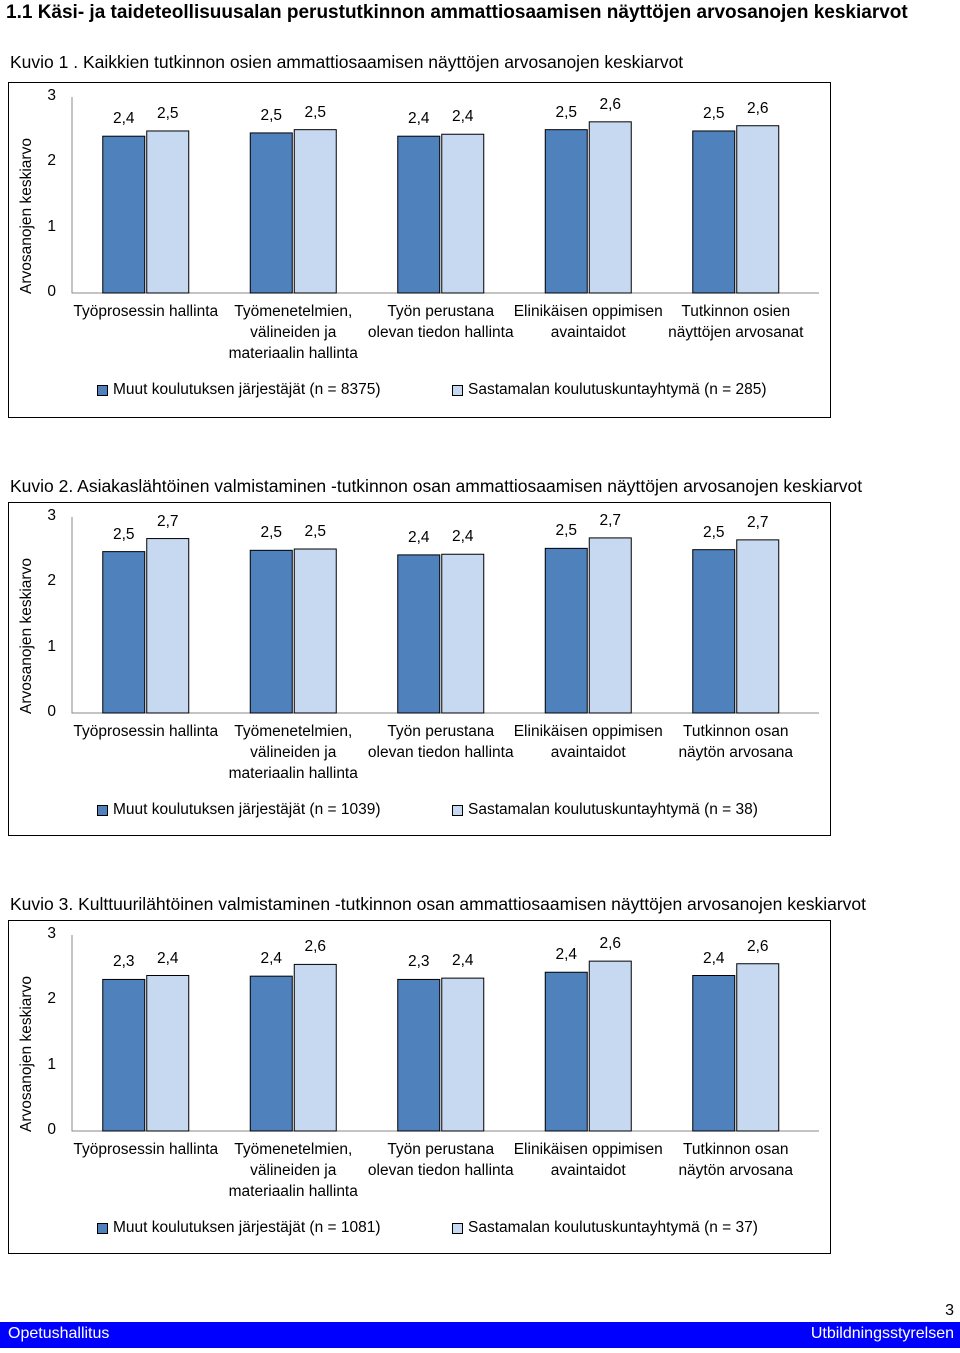 The width and height of the screenshot is (960, 1353). Describe the element at coordinates (613, 809) in the screenshot. I see `legend-label: Sastamalan koulutuskuntayhtymä (n = 38)` at that location.